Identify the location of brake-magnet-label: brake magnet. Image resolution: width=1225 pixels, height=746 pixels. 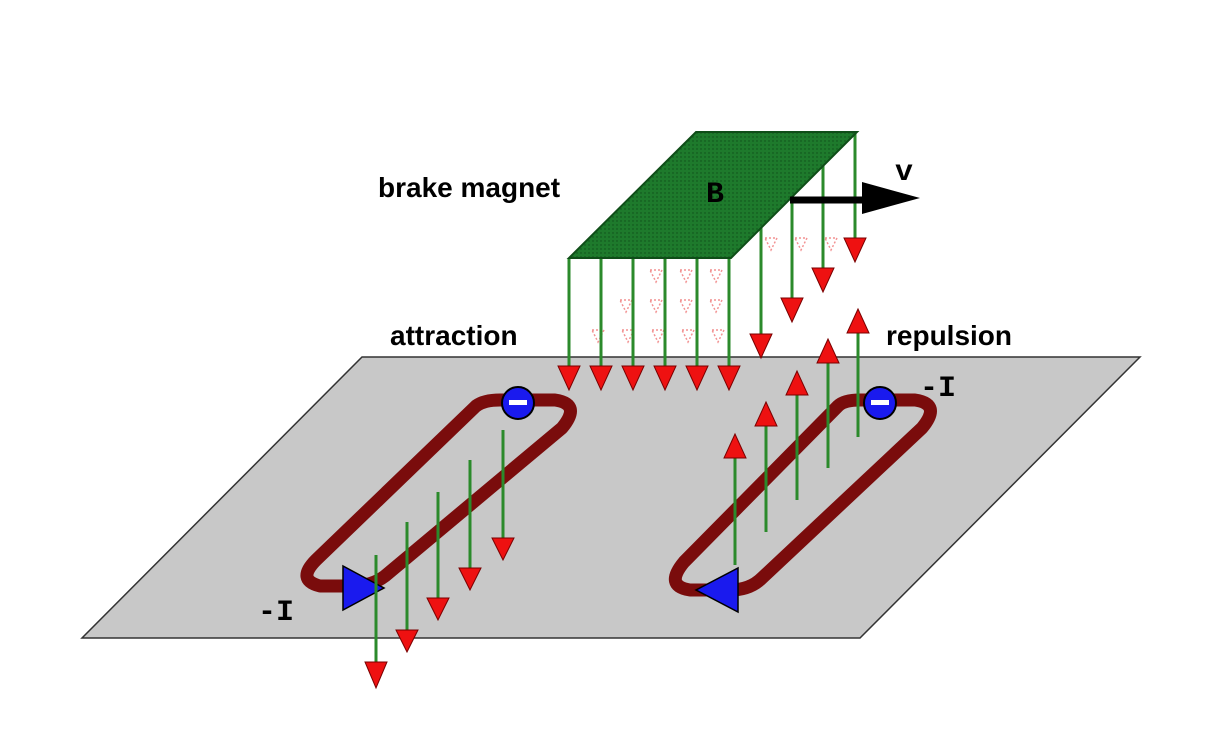
(469, 187).